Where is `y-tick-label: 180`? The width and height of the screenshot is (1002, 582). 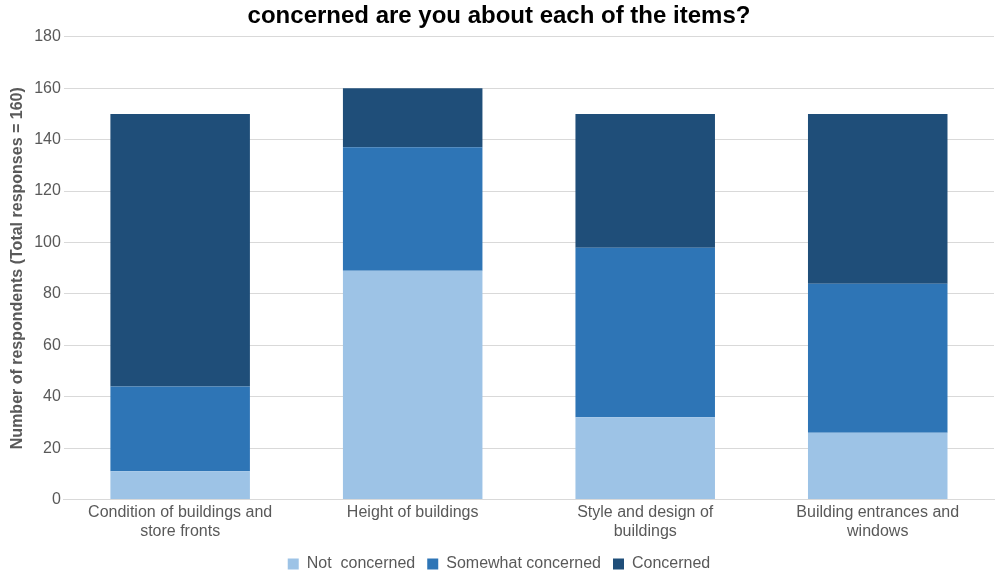 y-tick-label: 180 is located at coordinates (47, 36).